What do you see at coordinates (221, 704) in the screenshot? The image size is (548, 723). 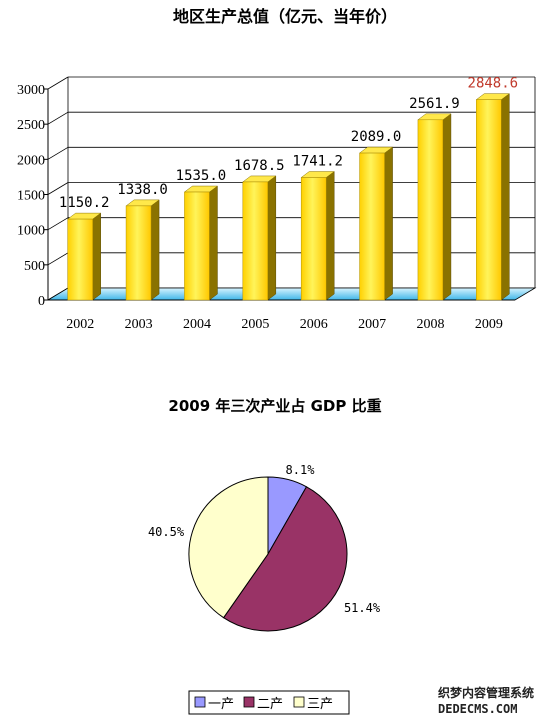 I see `legend-label-primary: 一产` at bounding box center [221, 704].